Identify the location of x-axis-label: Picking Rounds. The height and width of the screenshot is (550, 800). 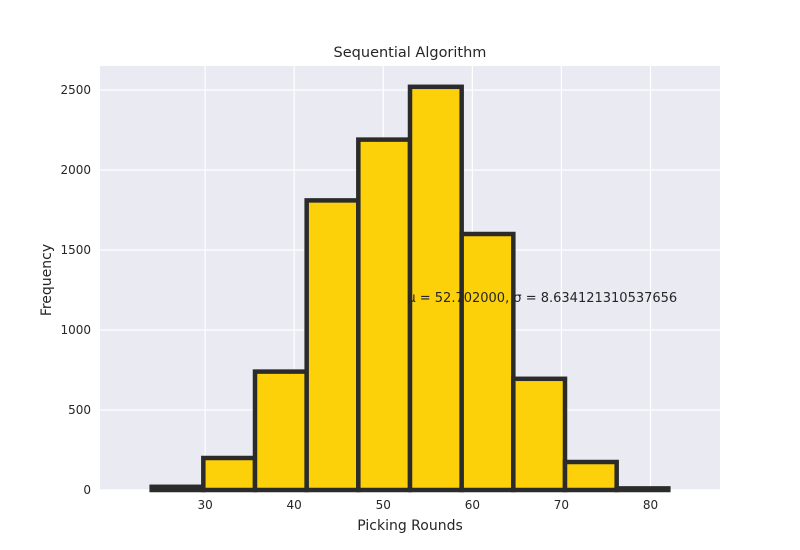
(410, 526).